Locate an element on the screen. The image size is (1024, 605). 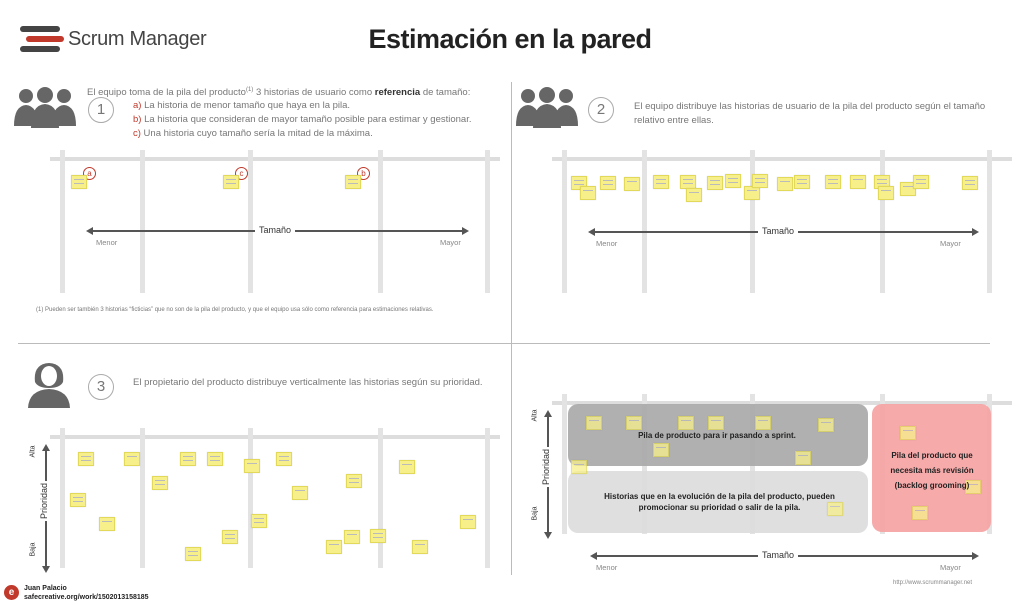
marker-a: a is located at coordinates (89, 173).